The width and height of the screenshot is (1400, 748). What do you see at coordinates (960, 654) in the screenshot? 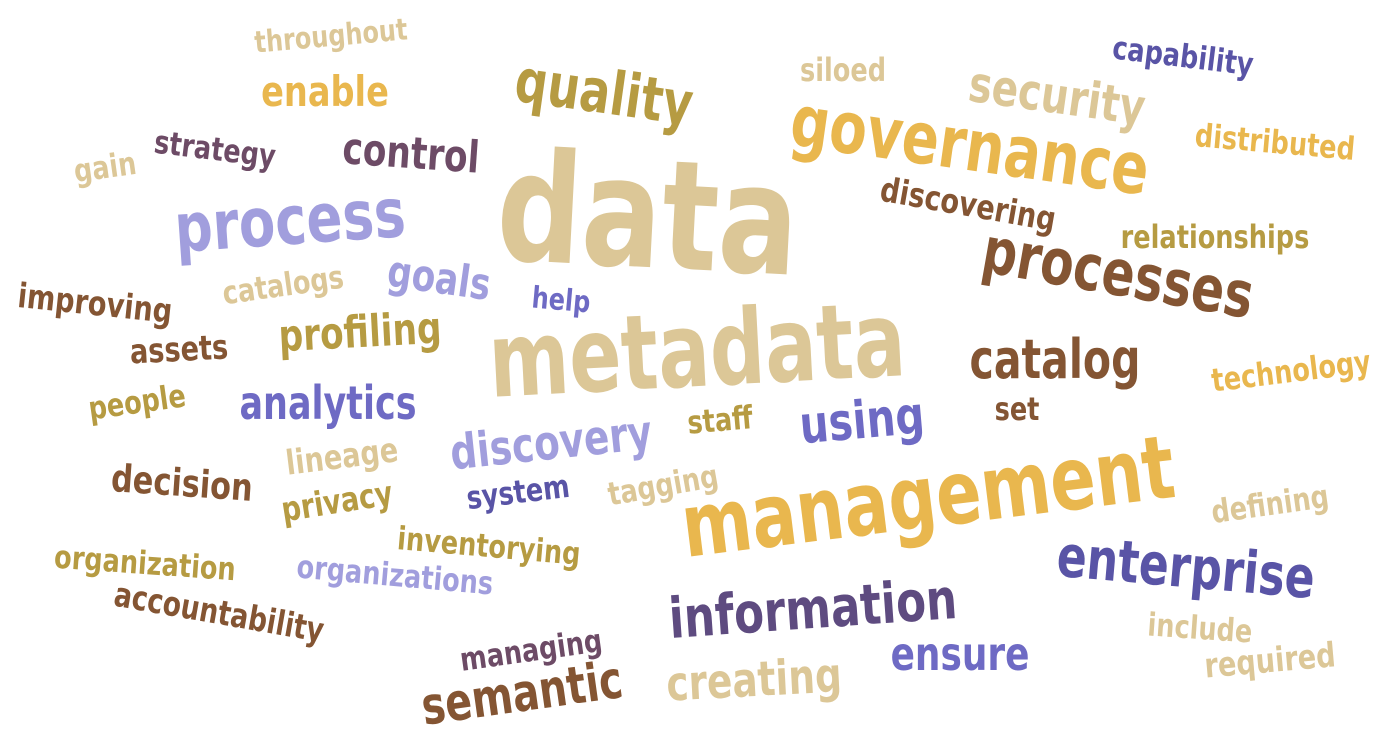
I see `word-ensure: ensure` at bounding box center [960, 654].